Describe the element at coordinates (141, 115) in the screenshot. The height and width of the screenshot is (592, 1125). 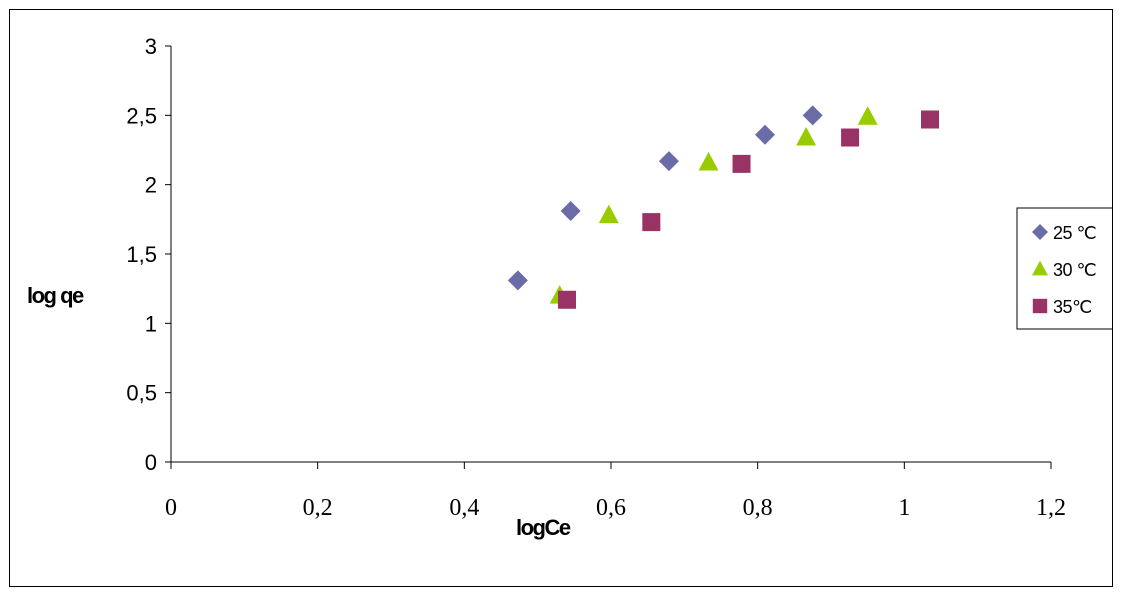
I see `y-tick-label: 2,5` at that location.